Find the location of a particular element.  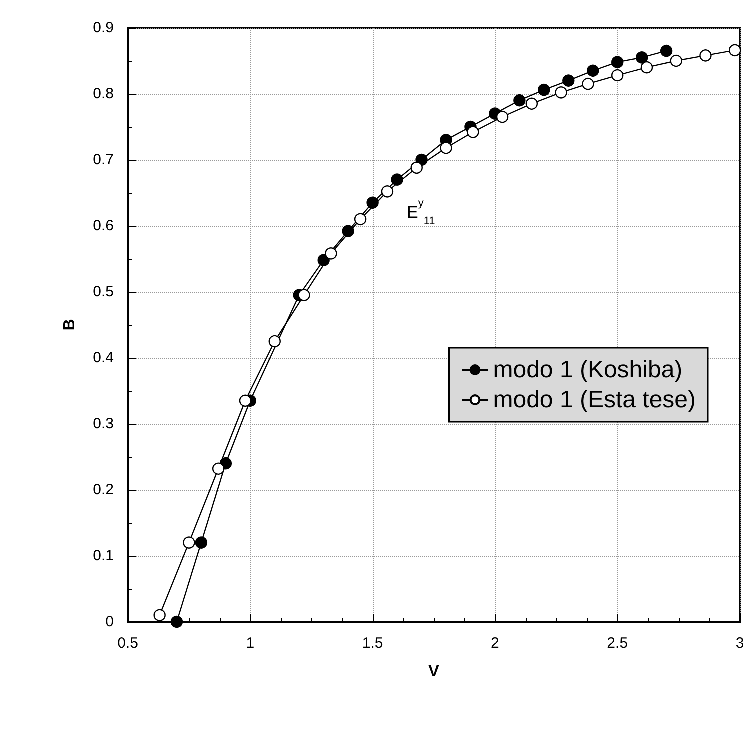

y-tick-label: 0.8 is located at coordinates (103, 94).